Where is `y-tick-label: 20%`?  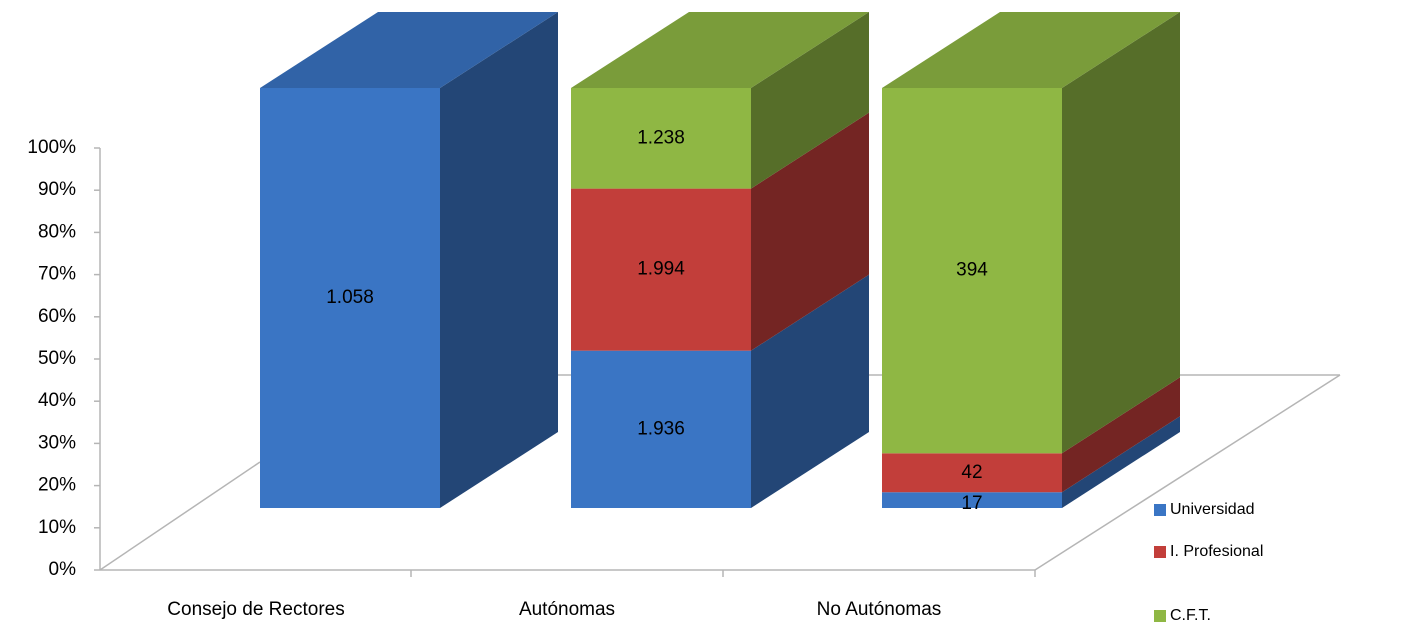
y-tick-label: 20% is located at coordinates (57, 485).